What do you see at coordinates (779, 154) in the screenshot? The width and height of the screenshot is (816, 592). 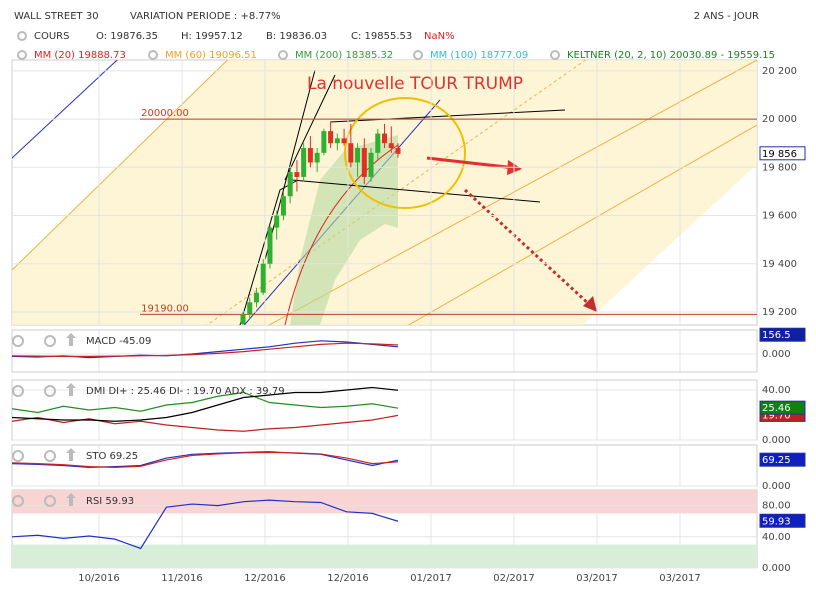 I see `value-box-label: 19 856` at bounding box center [779, 154].